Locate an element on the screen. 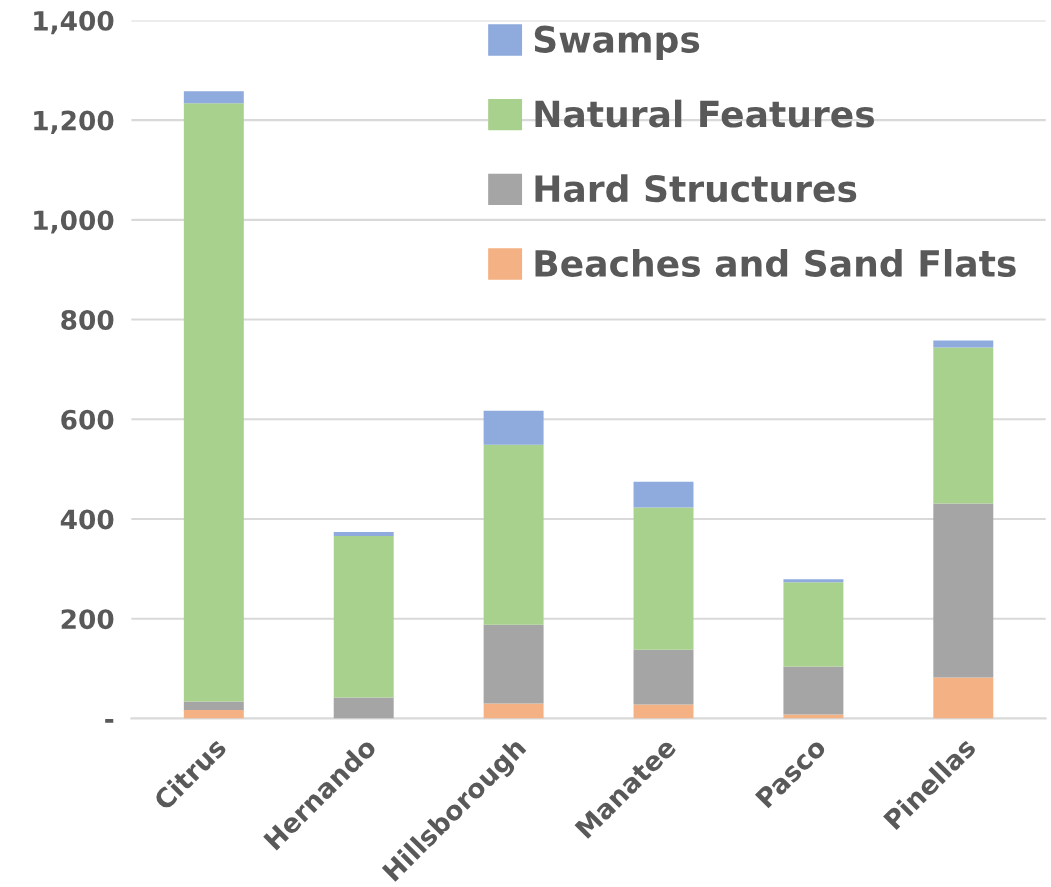 This screenshot has width=1051, height=887. y-tick-label: 1,200 is located at coordinates (74, 122).